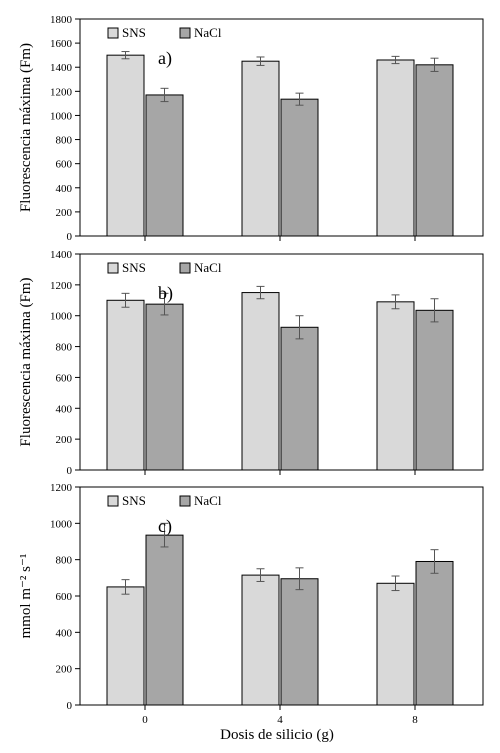 The width and height of the screenshot is (500, 753). What do you see at coordinates (145, 720) in the screenshot?
I see `x-tick-label: 0` at bounding box center [145, 720].